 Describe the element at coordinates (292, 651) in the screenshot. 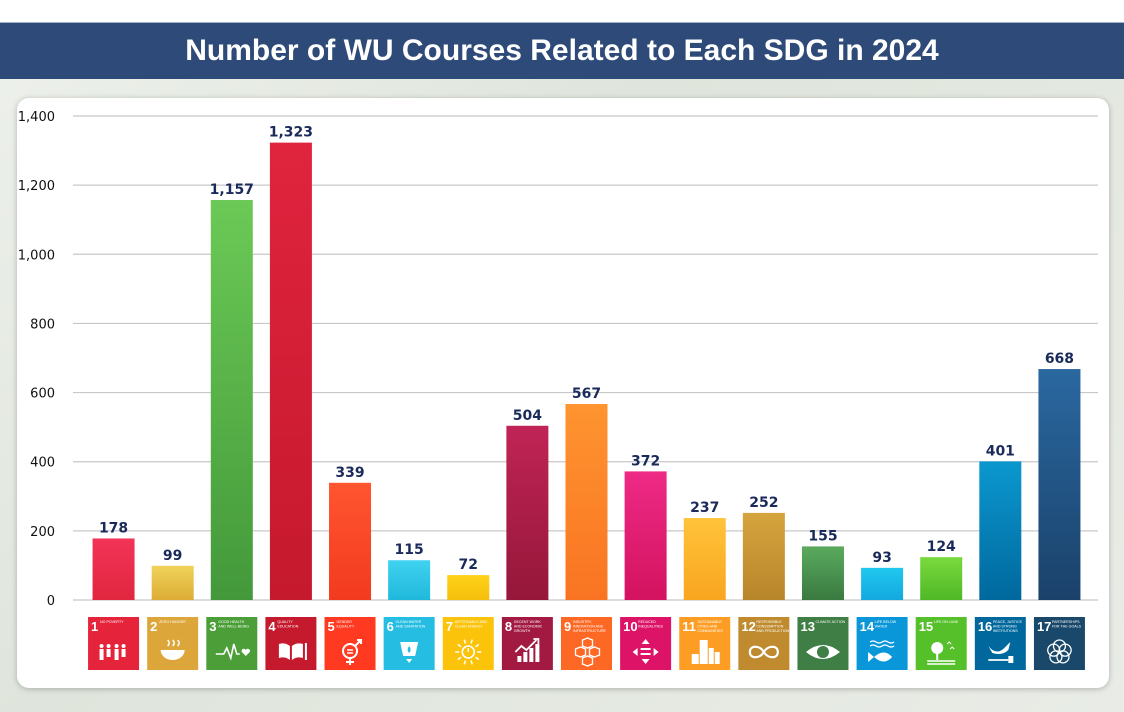

I see `book-icon` at that location.